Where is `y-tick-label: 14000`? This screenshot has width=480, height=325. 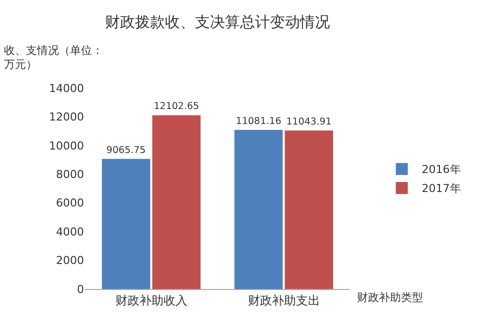 y-tick-label: 14000 is located at coordinates (66, 88).